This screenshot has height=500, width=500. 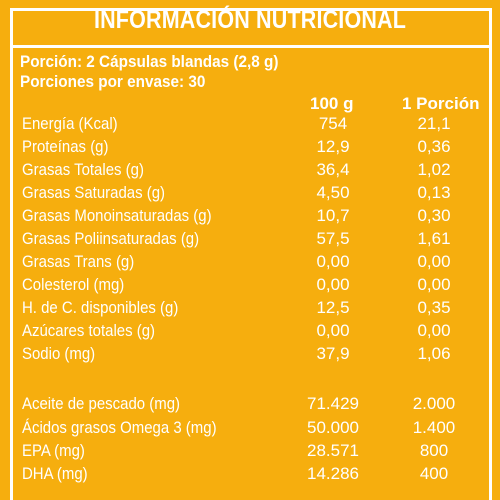 I want to click on column-header-100g: 100 g, so click(x=332, y=103).